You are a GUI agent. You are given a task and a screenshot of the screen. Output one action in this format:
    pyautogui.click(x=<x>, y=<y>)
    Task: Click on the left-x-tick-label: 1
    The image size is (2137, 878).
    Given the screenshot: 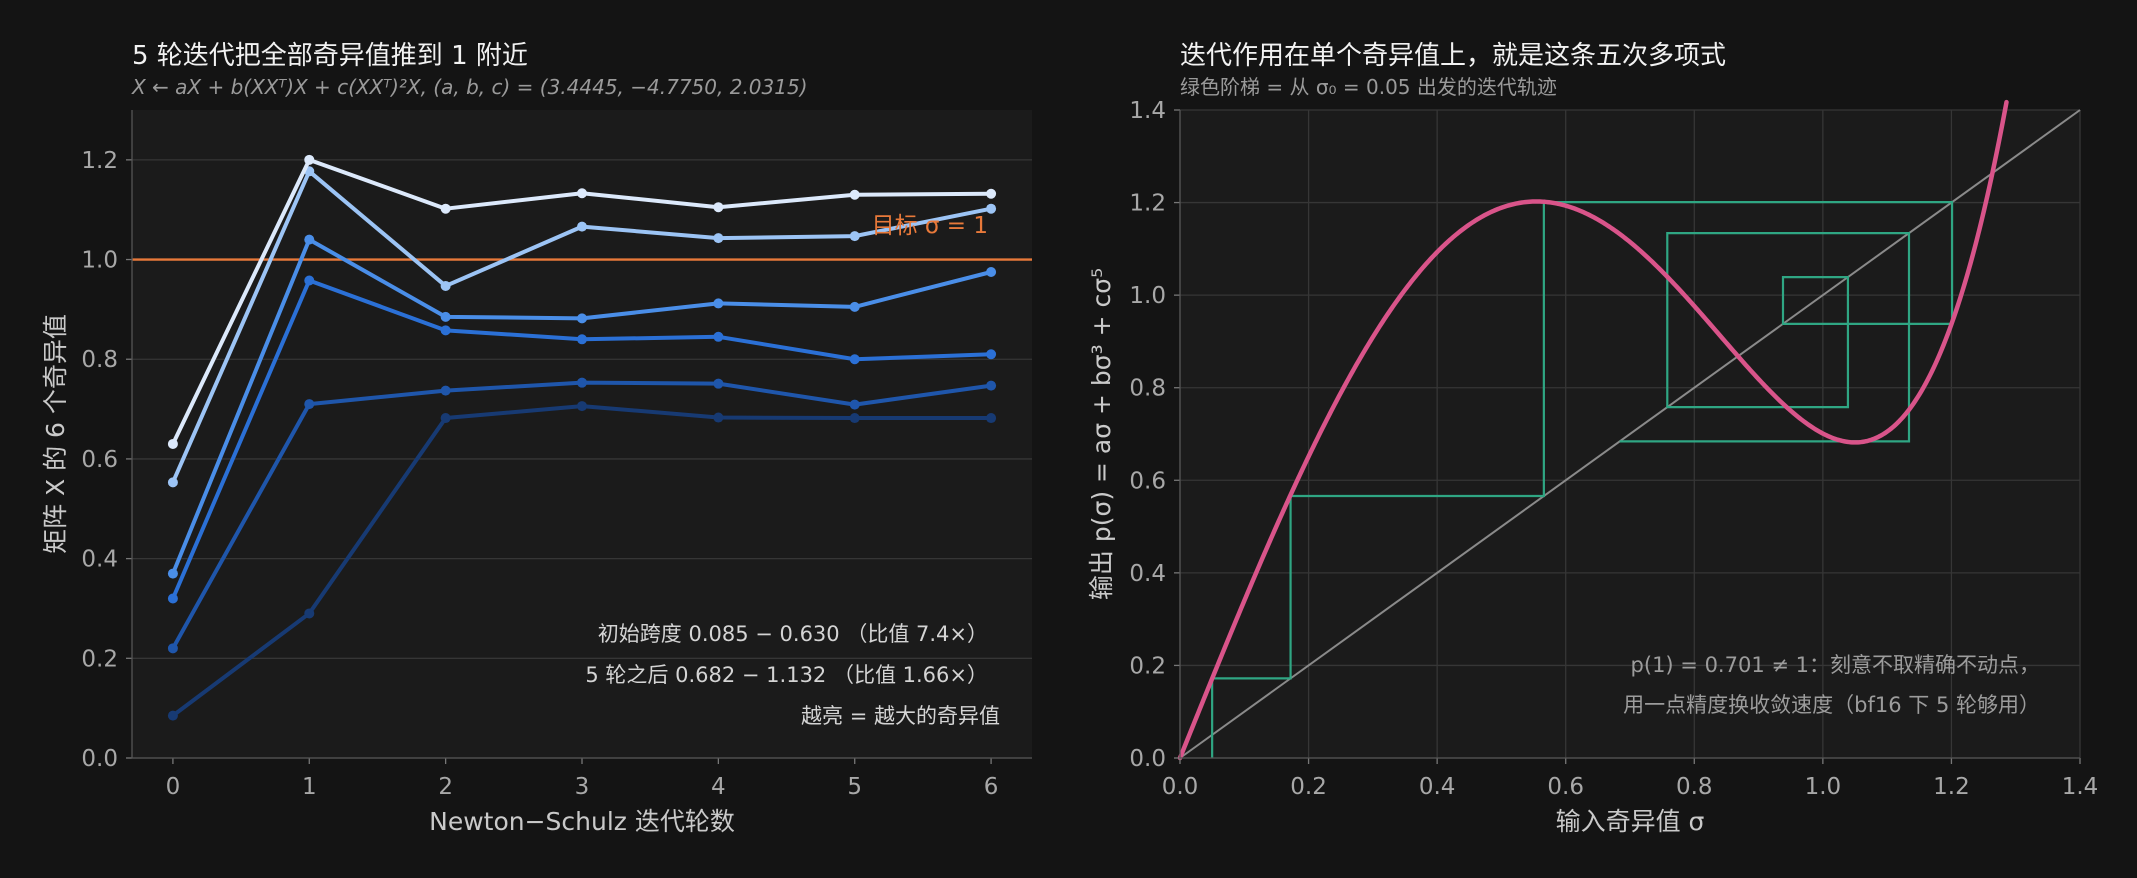 What is the action you would take?
    pyautogui.click(x=309, y=787)
    